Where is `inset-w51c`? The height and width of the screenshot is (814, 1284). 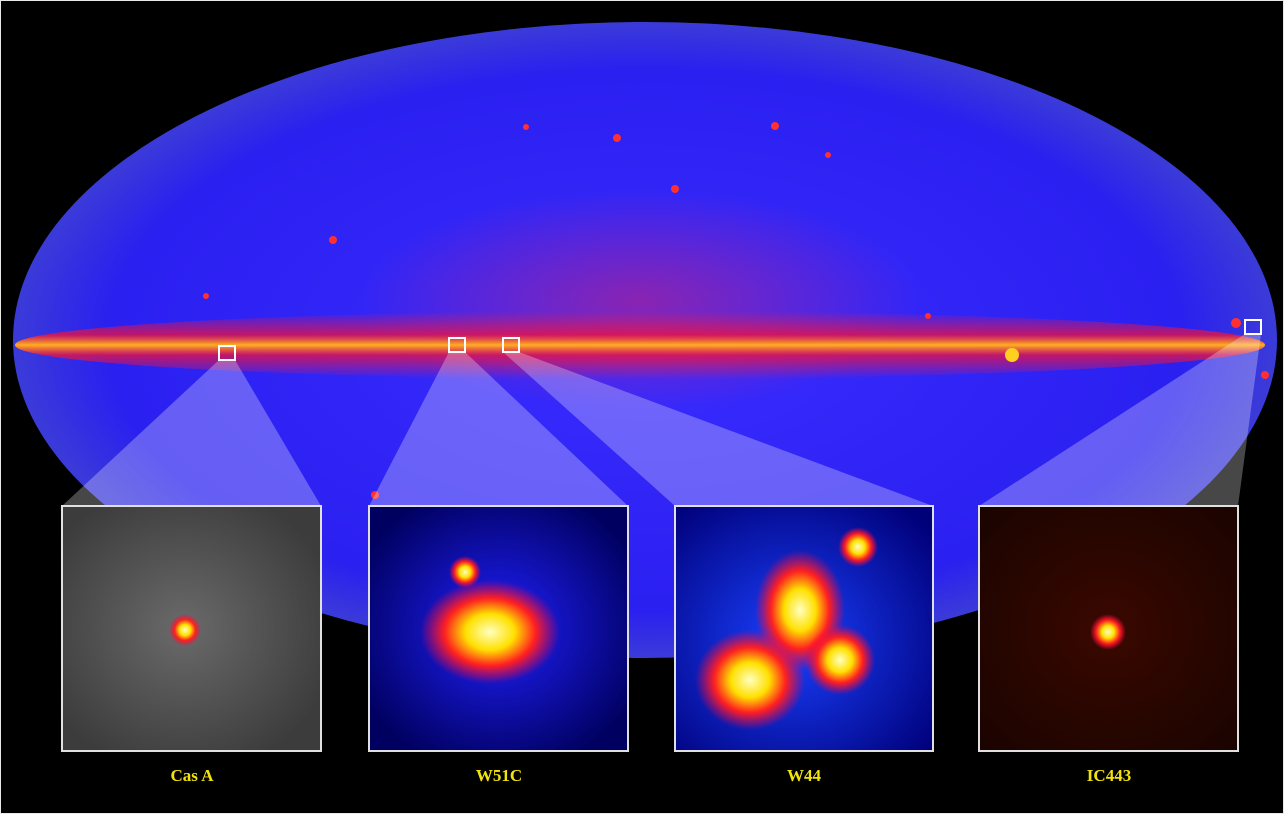
inset-w51c is located at coordinates (498, 628).